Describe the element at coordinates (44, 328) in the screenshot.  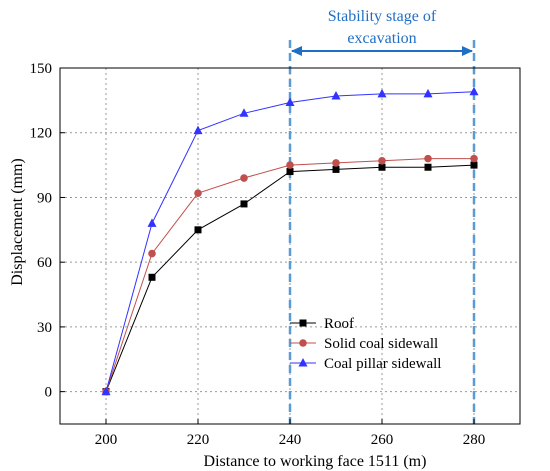
I see `y-tick-label: 30` at that location.